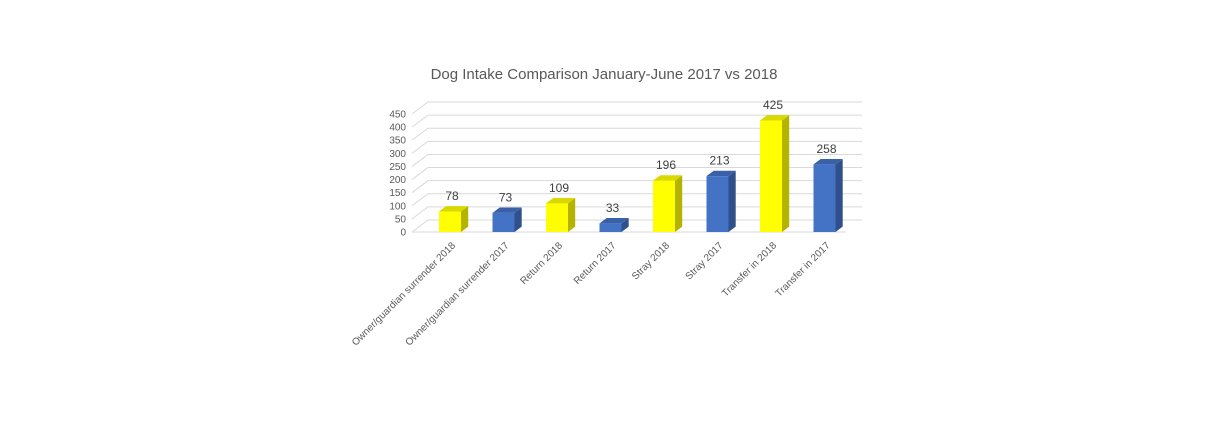  Describe the element at coordinates (397, 141) in the screenshot. I see `y-tick-label: 350` at that location.